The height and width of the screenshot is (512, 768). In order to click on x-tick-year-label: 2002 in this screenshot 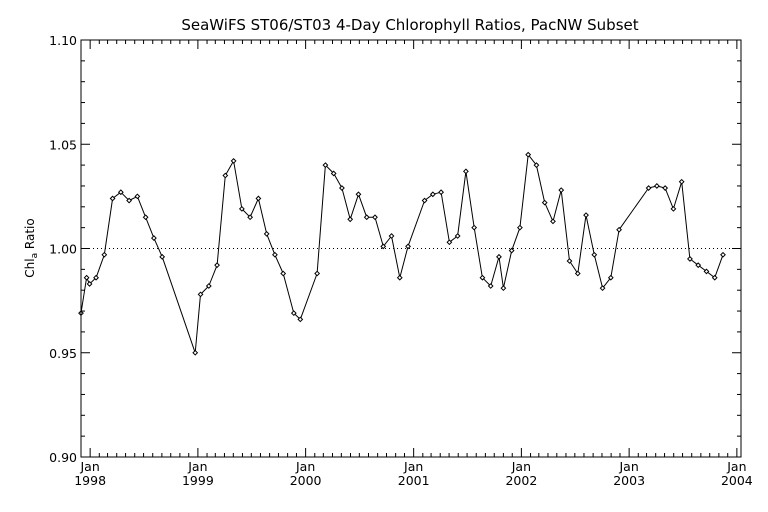, I will do `click(521, 480)`.